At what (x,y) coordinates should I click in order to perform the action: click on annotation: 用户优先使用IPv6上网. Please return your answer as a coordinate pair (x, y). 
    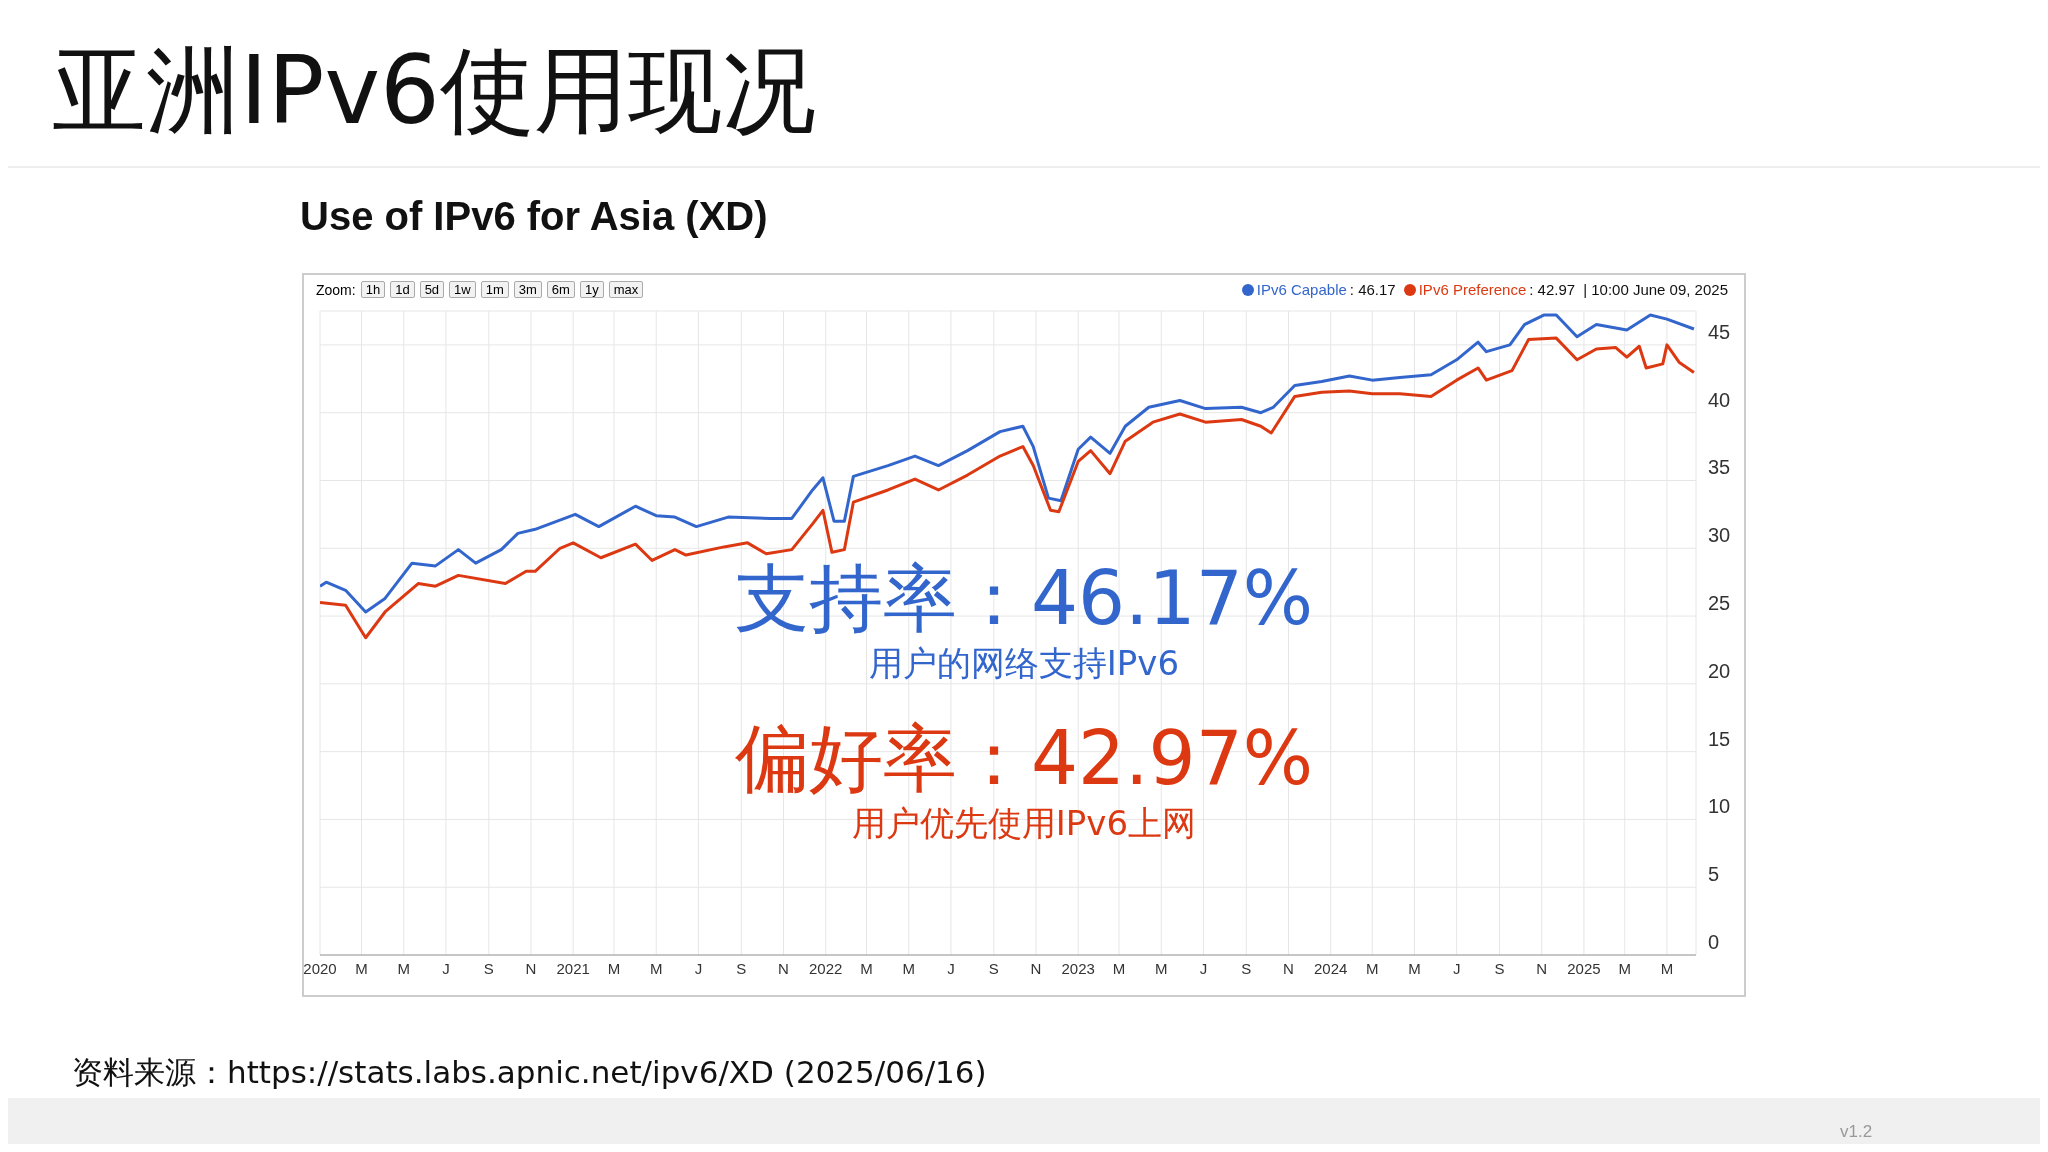
    Looking at the image, I should click on (1024, 823).